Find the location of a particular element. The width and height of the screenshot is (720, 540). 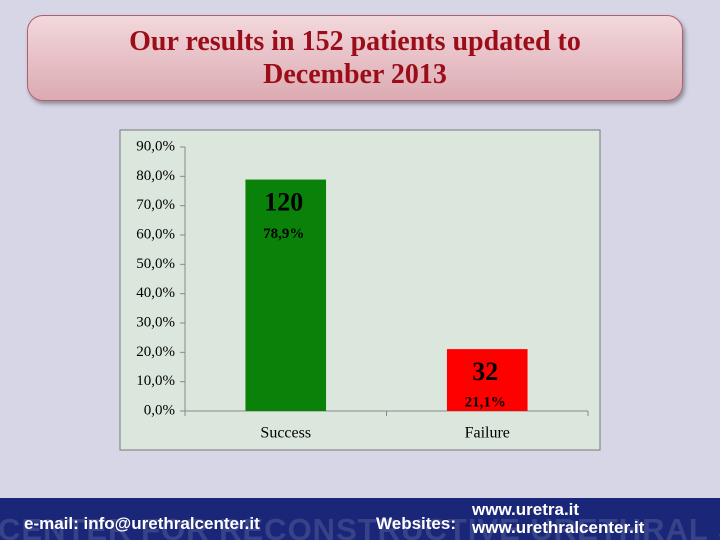

value-label: 78,9% is located at coordinates (283, 234).